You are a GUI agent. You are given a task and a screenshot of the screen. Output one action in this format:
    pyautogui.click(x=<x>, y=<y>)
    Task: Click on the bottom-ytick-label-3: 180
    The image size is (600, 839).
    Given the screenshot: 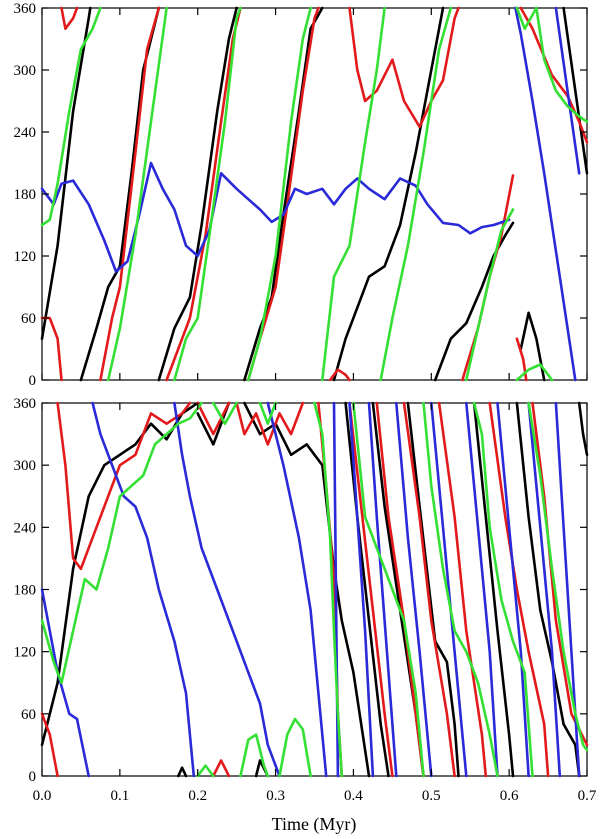 What is the action you would take?
    pyautogui.click(x=25, y=591)
    